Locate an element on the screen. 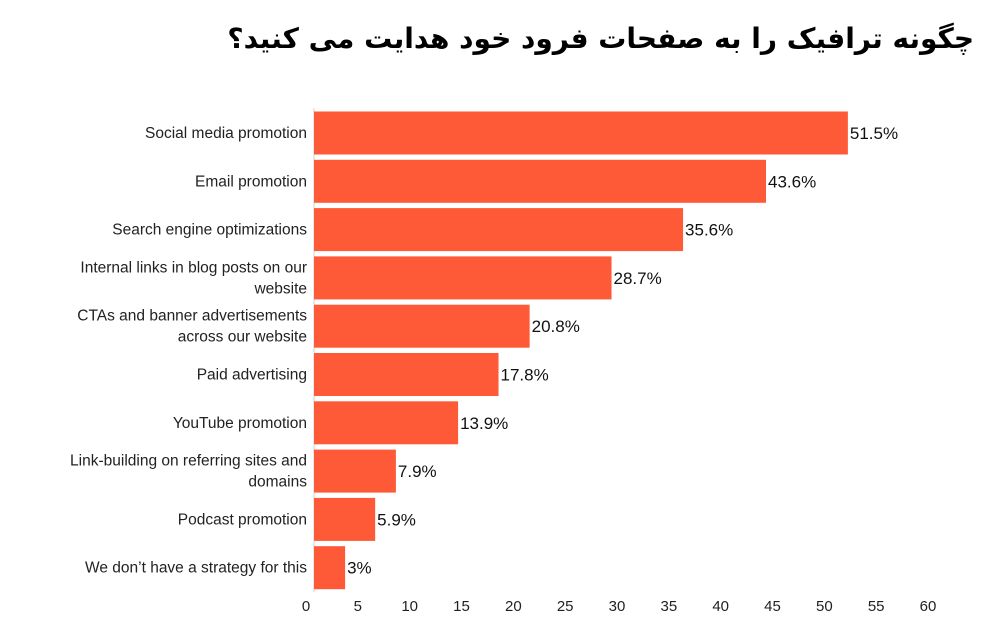 The width and height of the screenshot is (1000, 626). x-tick-label: 30 is located at coordinates (617, 606).